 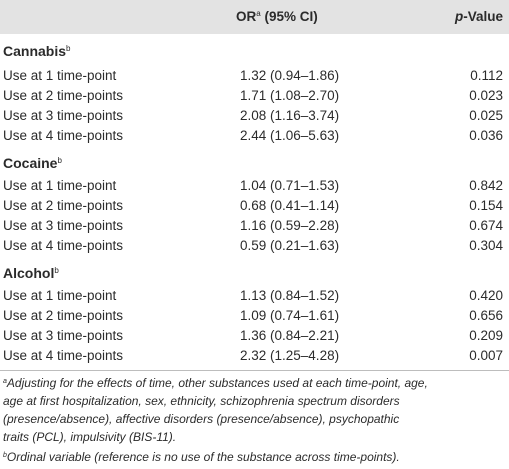 I want to click on row-or: 2.32 (1.25–4.28), so click(x=290, y=355).